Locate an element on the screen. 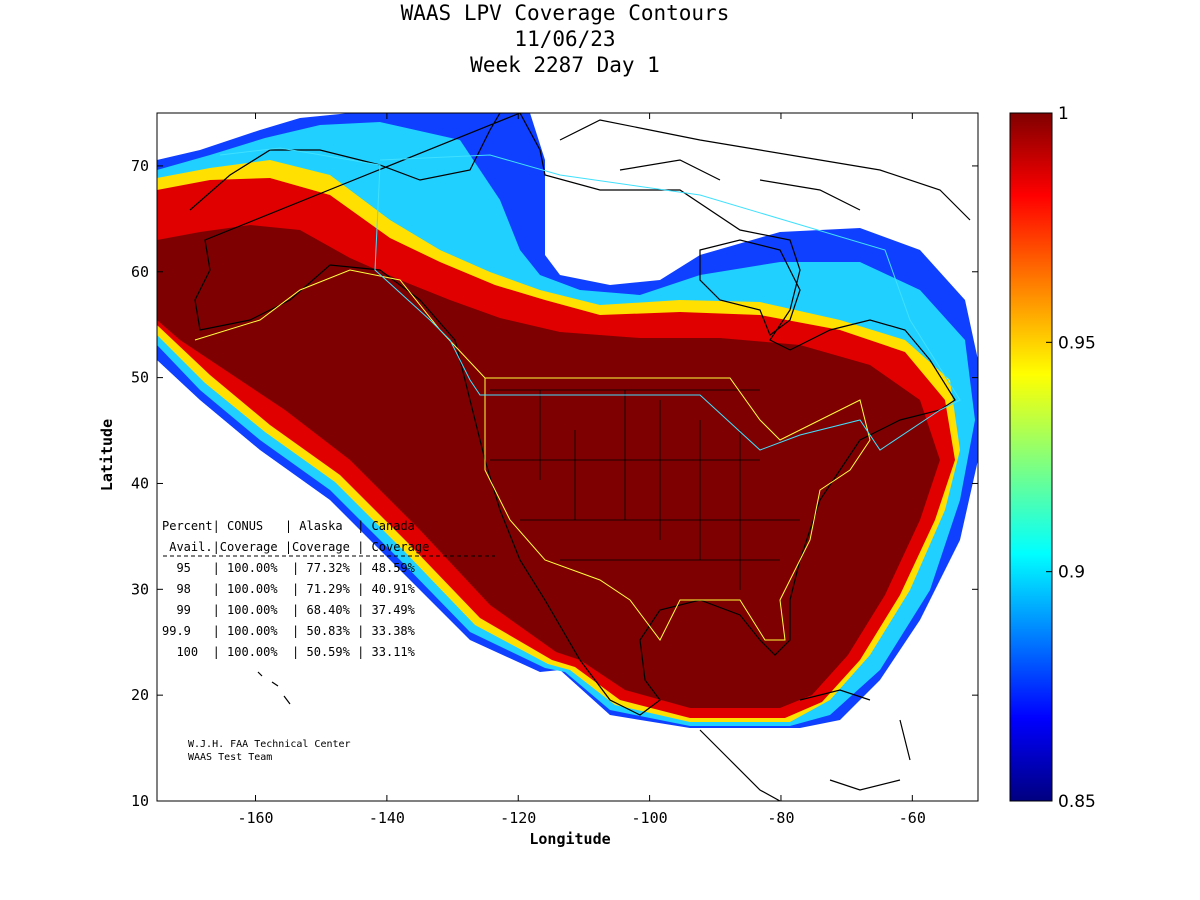 This screenshot has width=1200, height=900. y-tick-label: 60 is located at coordinates (140, 272).